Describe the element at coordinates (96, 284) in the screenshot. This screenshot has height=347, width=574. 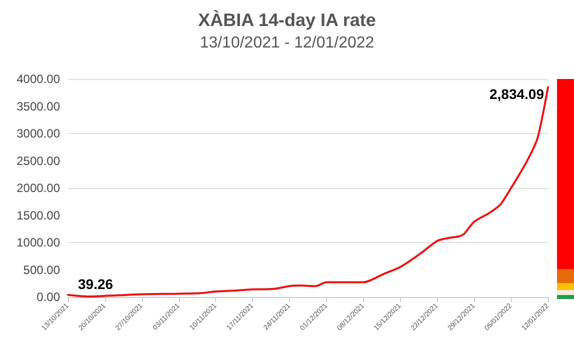
I see `data-label: 39.26` at that location.